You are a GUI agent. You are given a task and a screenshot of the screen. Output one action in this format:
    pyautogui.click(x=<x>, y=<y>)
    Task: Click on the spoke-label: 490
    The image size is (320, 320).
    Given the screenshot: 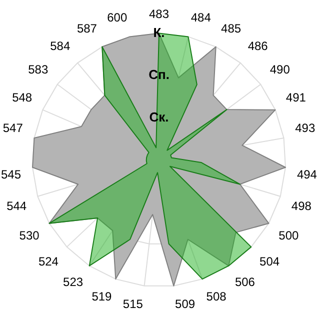 What is the action you would take?
    pyautogui.click(x=280, y=69)
    